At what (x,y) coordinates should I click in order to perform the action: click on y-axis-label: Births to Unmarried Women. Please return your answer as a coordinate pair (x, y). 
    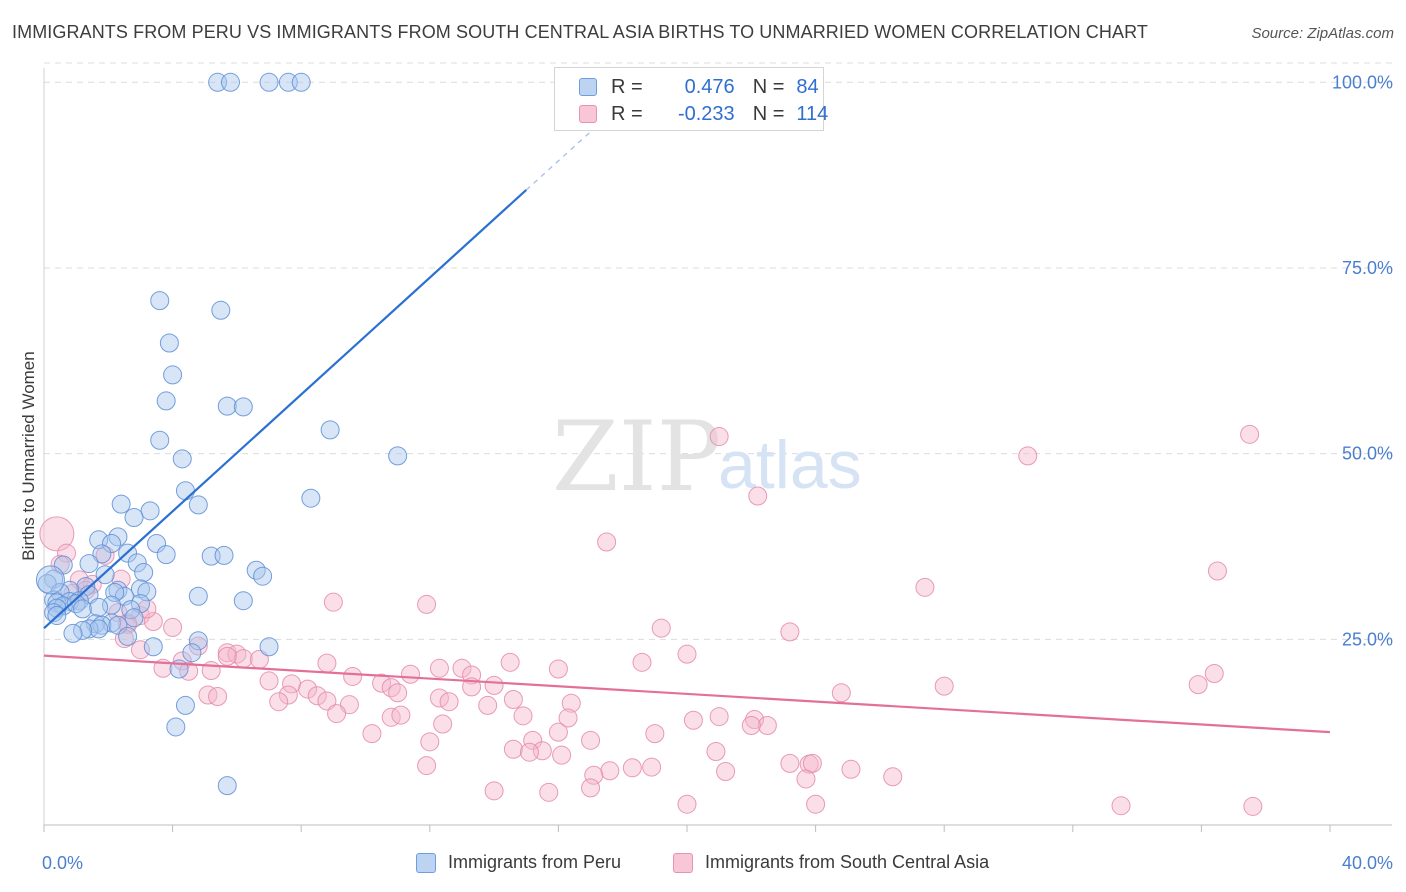
    Looking at the image, I should click on (28, 455).